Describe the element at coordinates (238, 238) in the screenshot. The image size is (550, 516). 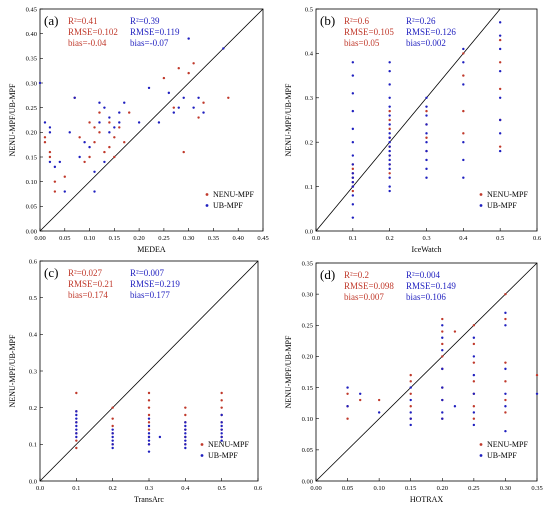
I see `x-tick-label: 0.40` at that location.